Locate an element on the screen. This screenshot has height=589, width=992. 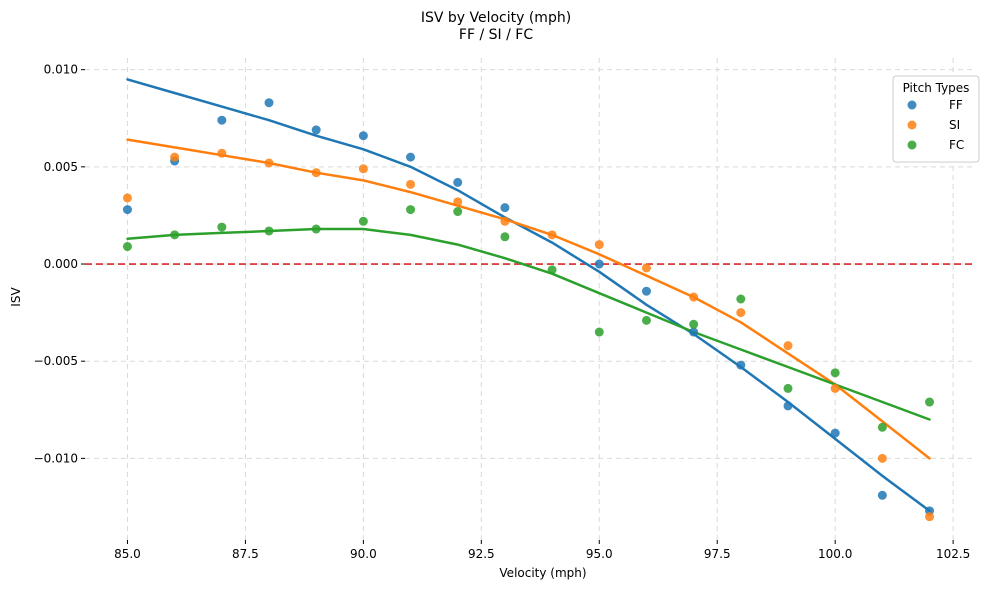
legend-title: Pitch Types is located at coordinates (936, 88).